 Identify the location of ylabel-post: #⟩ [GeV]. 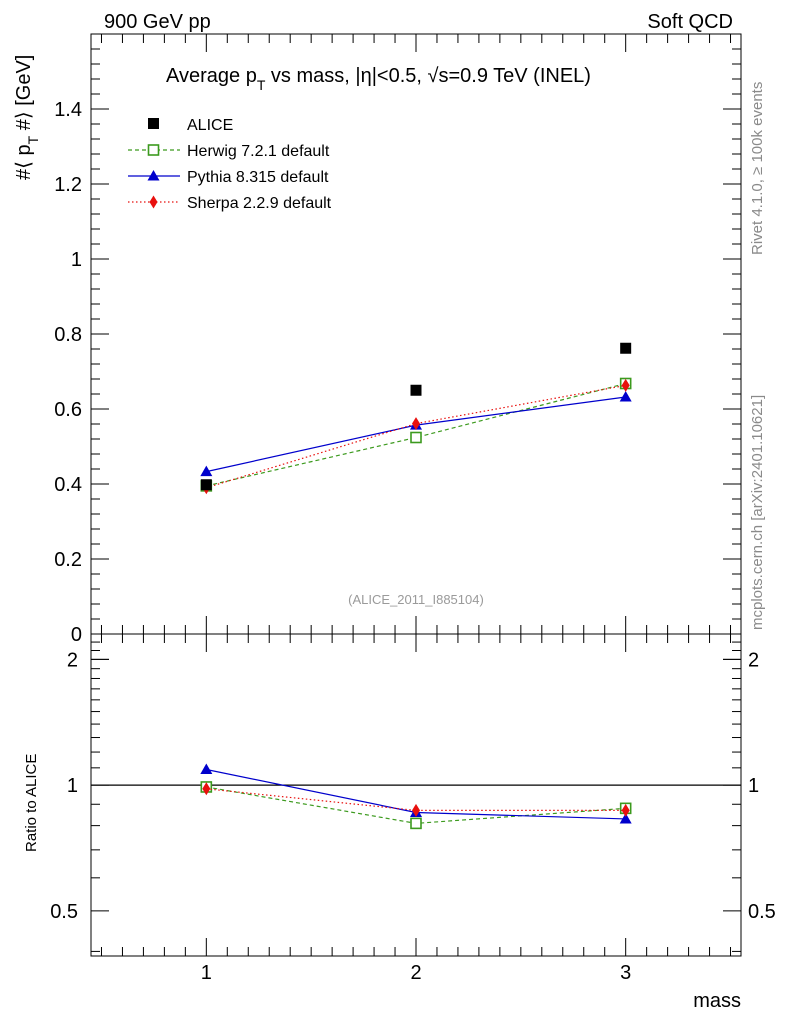
(24, 95).